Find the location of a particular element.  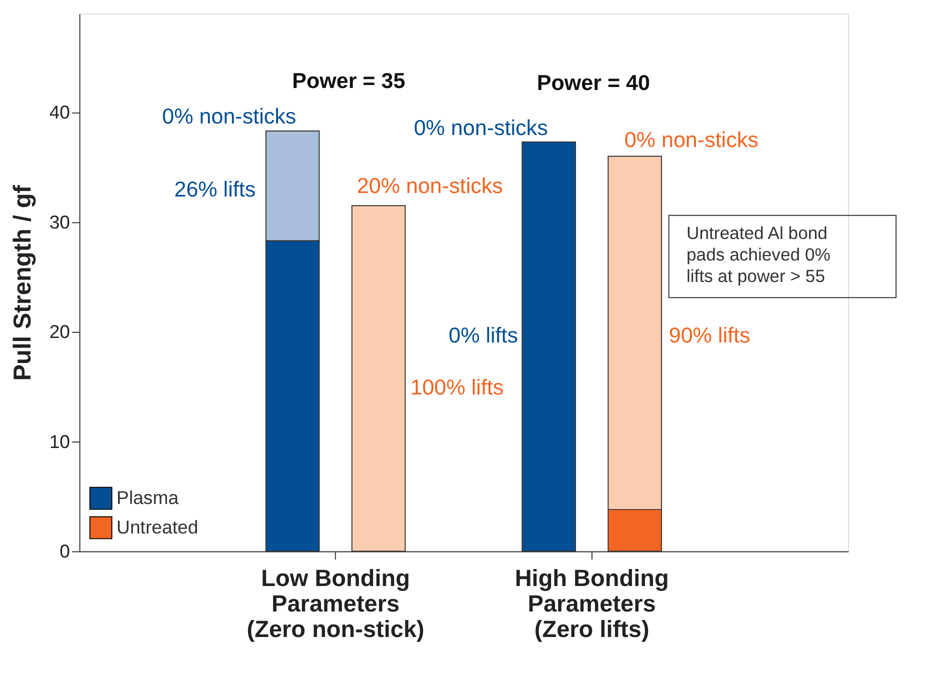

annotation: Power = 35 is located at coordinates (349, 81).